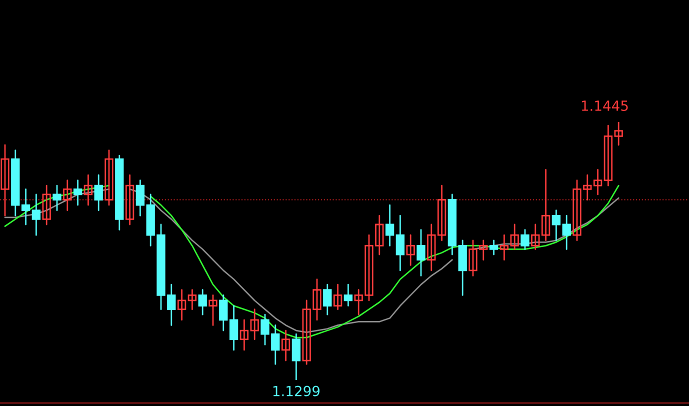  I want to click on annotation: 1.1299, so click(296, 391).